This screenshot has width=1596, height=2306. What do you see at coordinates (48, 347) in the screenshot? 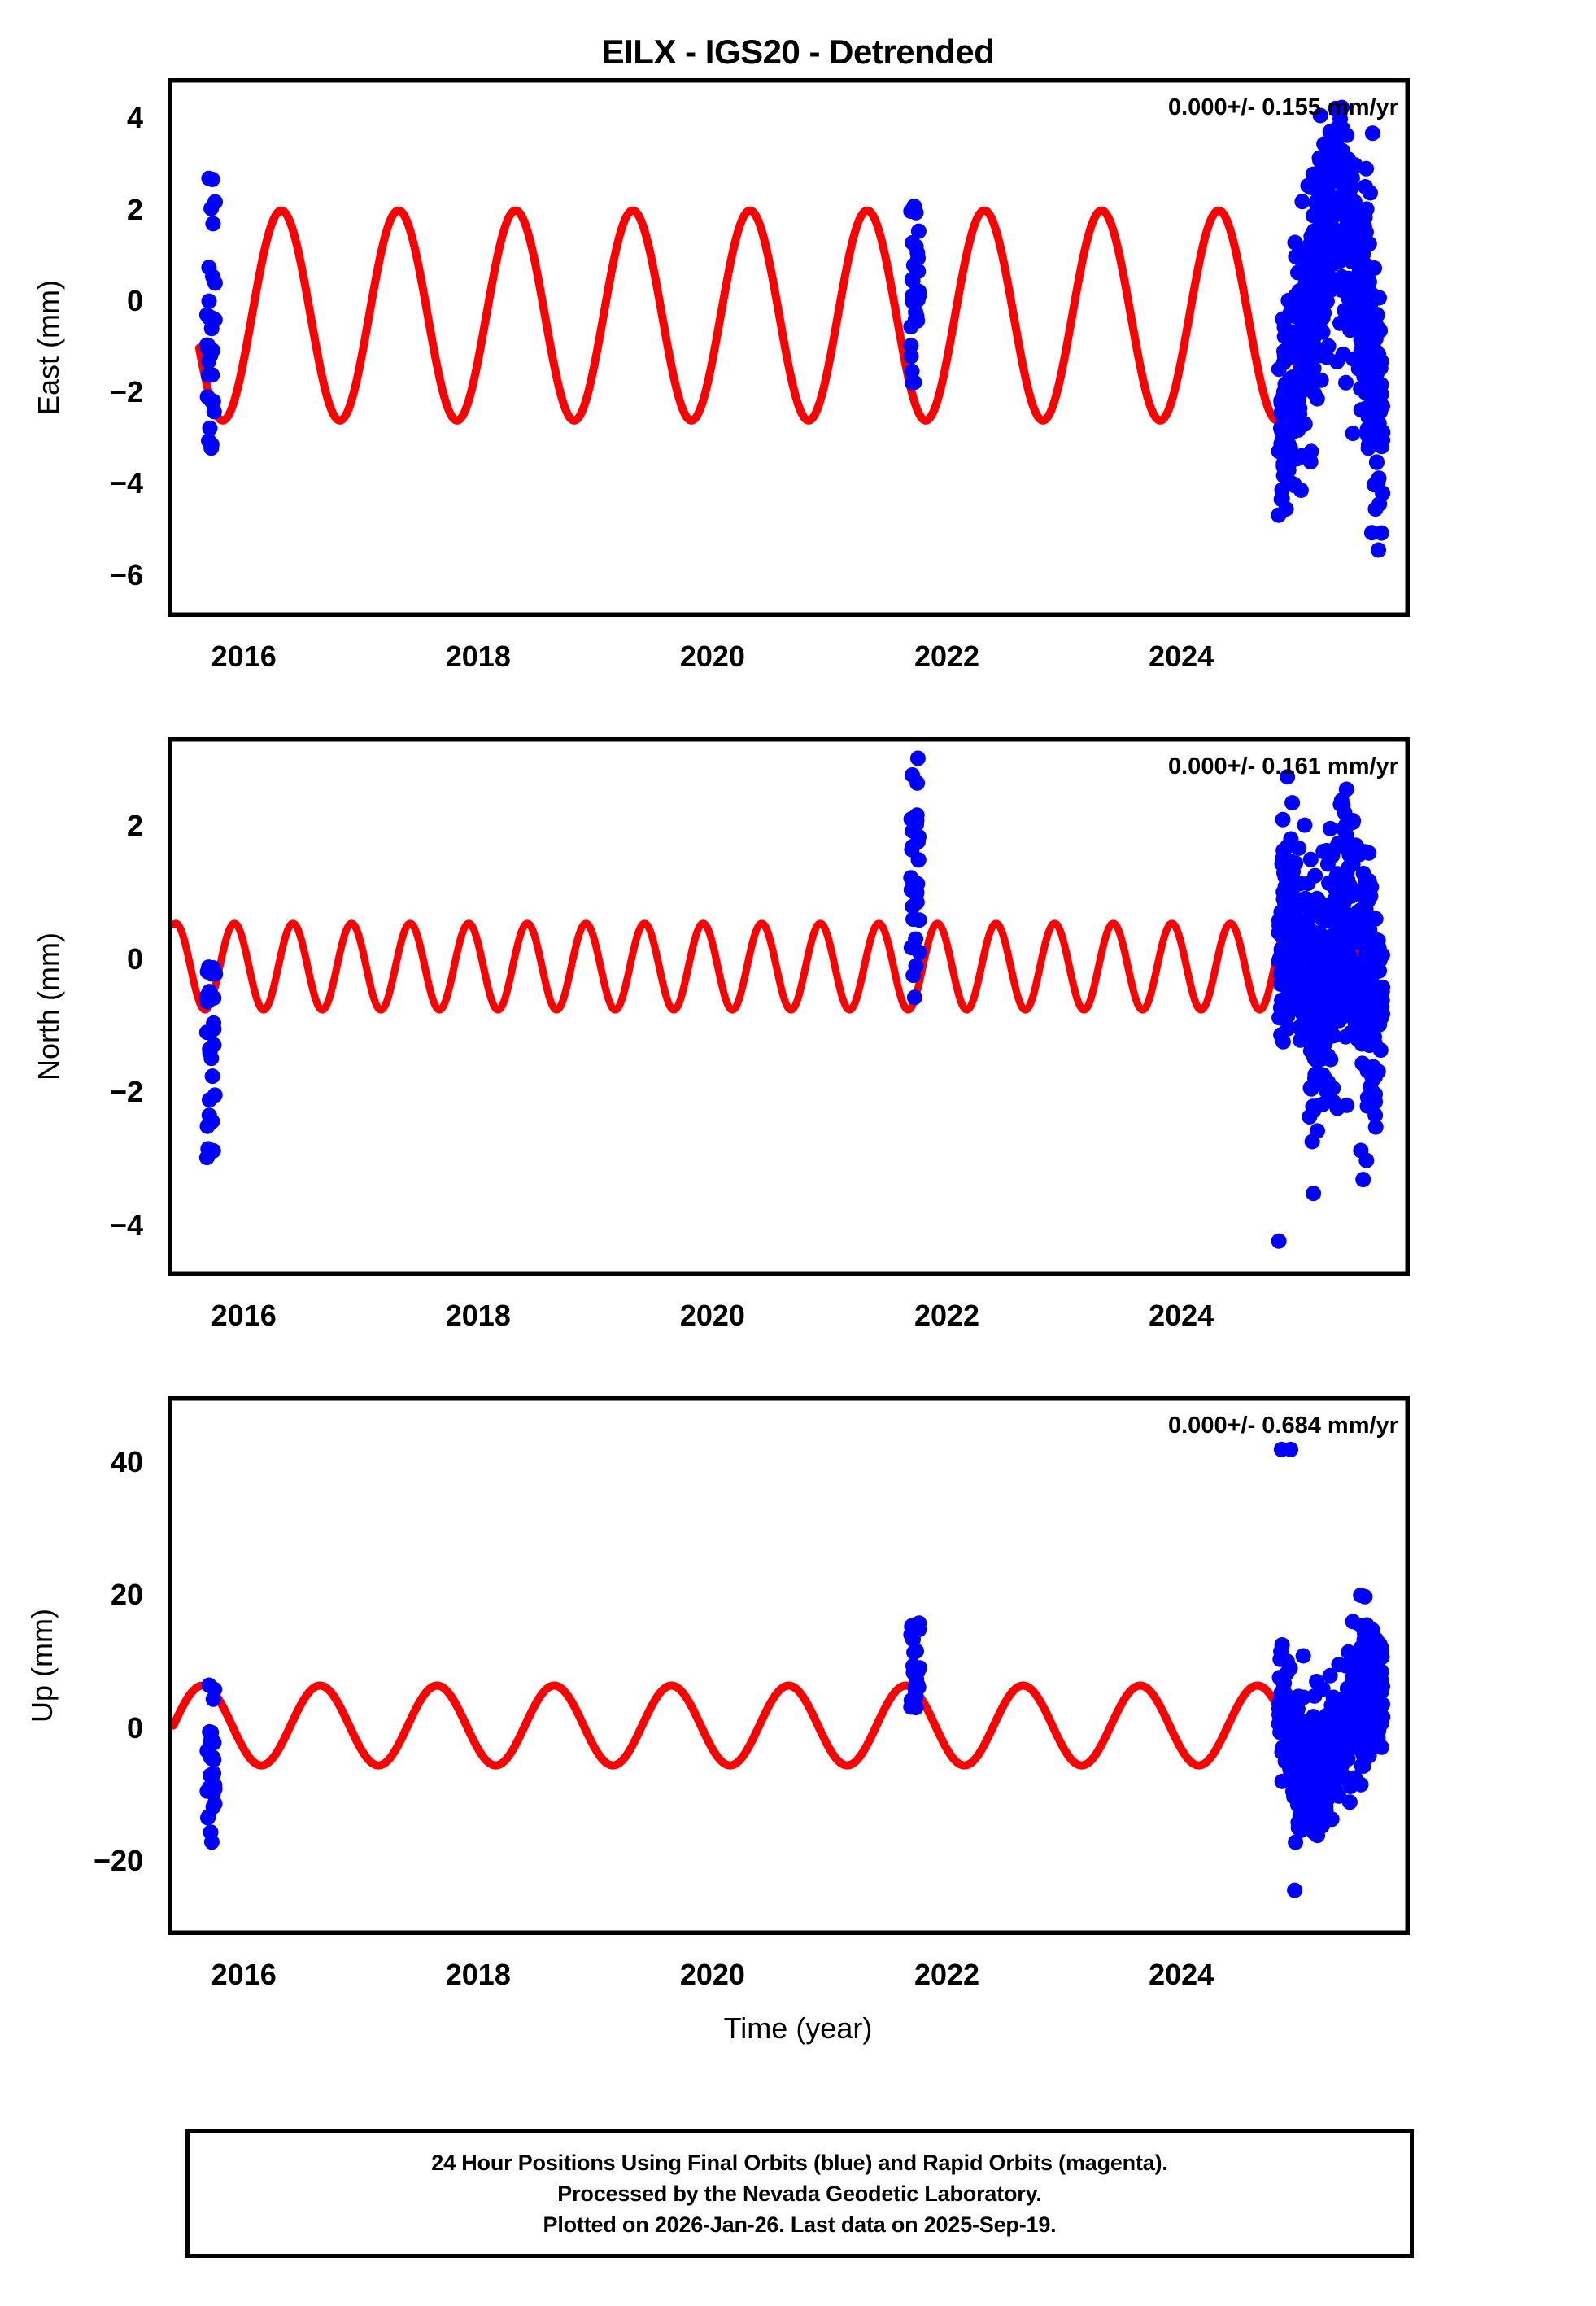
I see `y-axis-label-east: East (mm)` at bounding box center [48, 347].